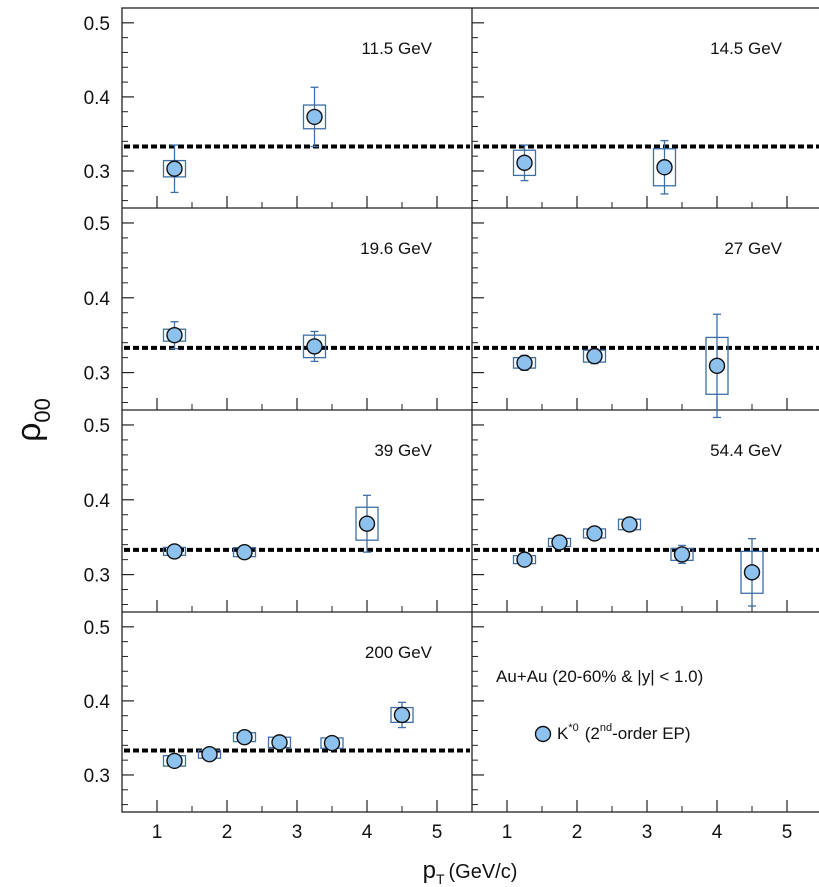 This screenshot has width=819, height=887. Describe the element at coordinates (396, 48) in the screenshot. I see `panel-energy-label: 11.5 GeV` at that location.